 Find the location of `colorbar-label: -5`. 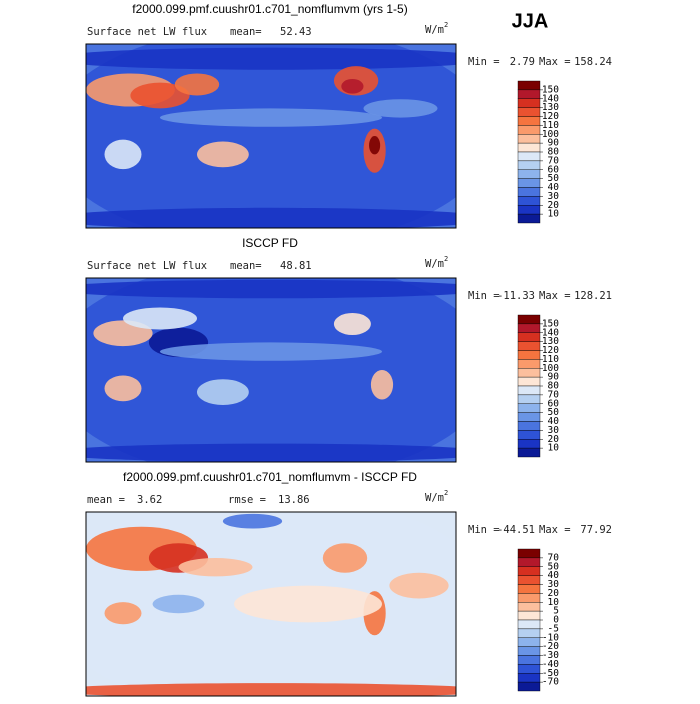

colorbar-label: -5 is located at coordinates (553, 628).